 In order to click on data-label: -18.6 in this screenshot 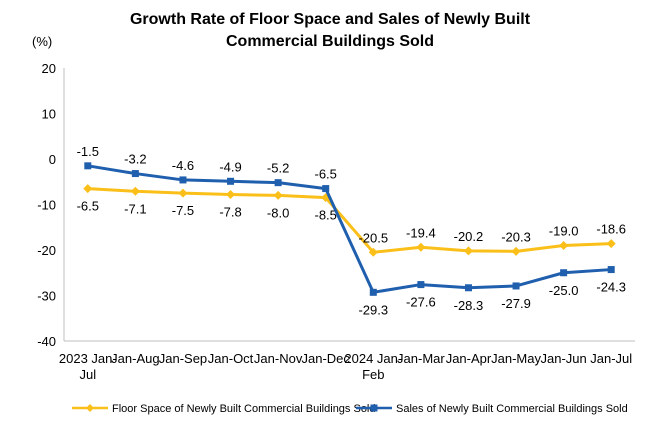, I will do `click(611, 229)`.